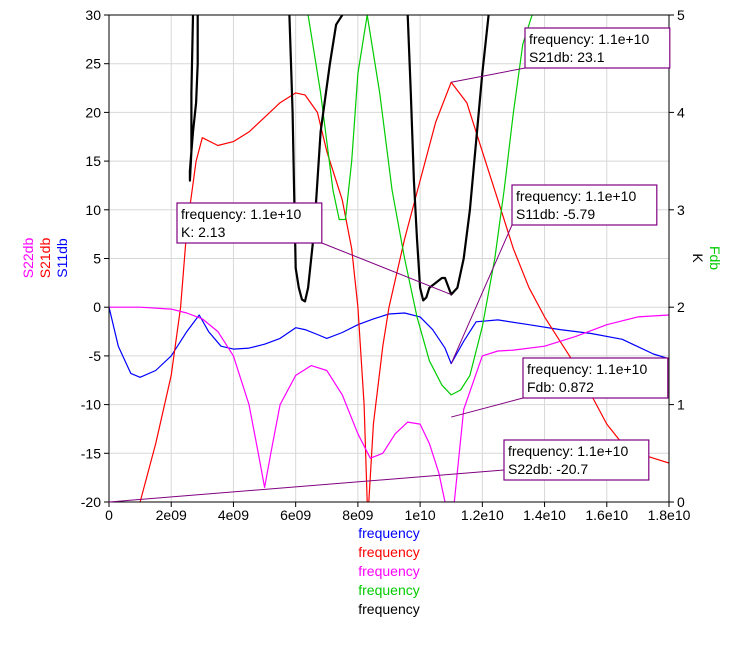 The height and width of the screenshot is (649, 746). I want to click on x-tick-label: 6e09, so click(295, 515).